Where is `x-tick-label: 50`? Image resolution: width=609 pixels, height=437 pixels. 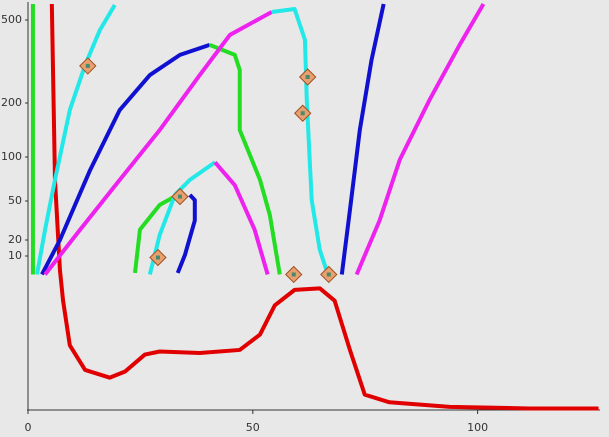 x-tick-label: 50 is located at coordinates (253, 427).